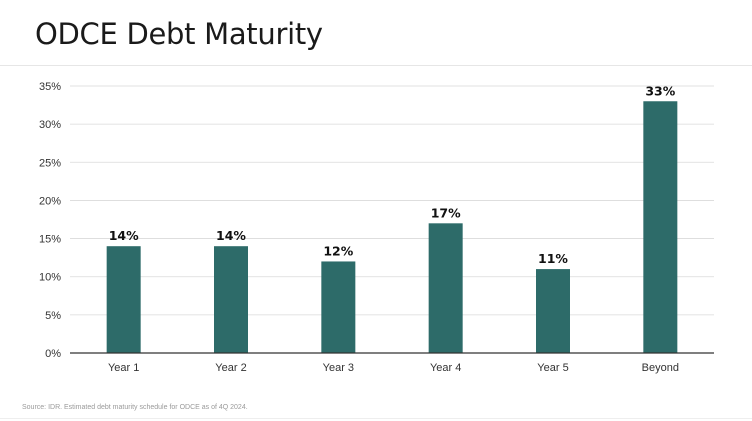 The width and height of the screenshot is (752, 421). What do you see at coordinates (230, 368) in the screenshot?
I see `x-tick-label: Year 2` at bounding box center [230, 368].